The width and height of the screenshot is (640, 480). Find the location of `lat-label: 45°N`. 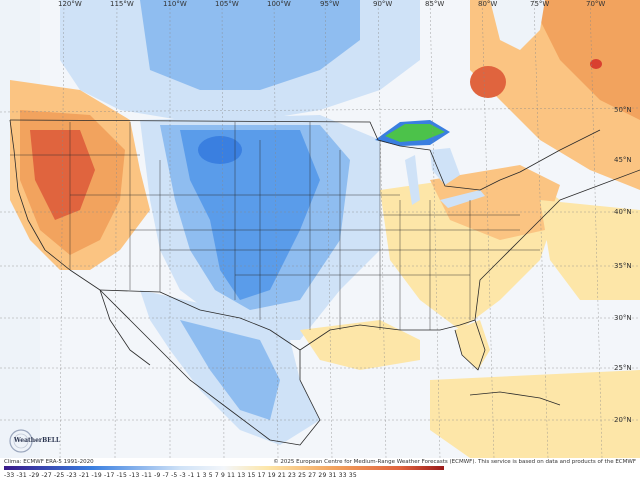

lat-label: 45°N is located at coordinates (623, 160).